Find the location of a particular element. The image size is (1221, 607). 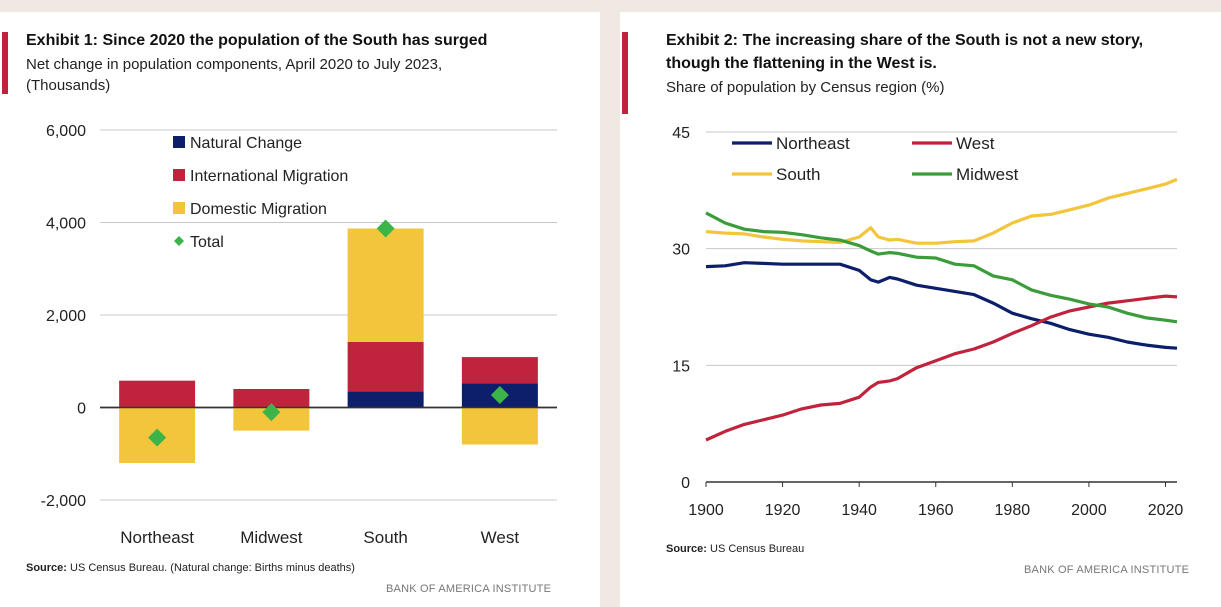

line-series-west is located at coordinates (941, 368).